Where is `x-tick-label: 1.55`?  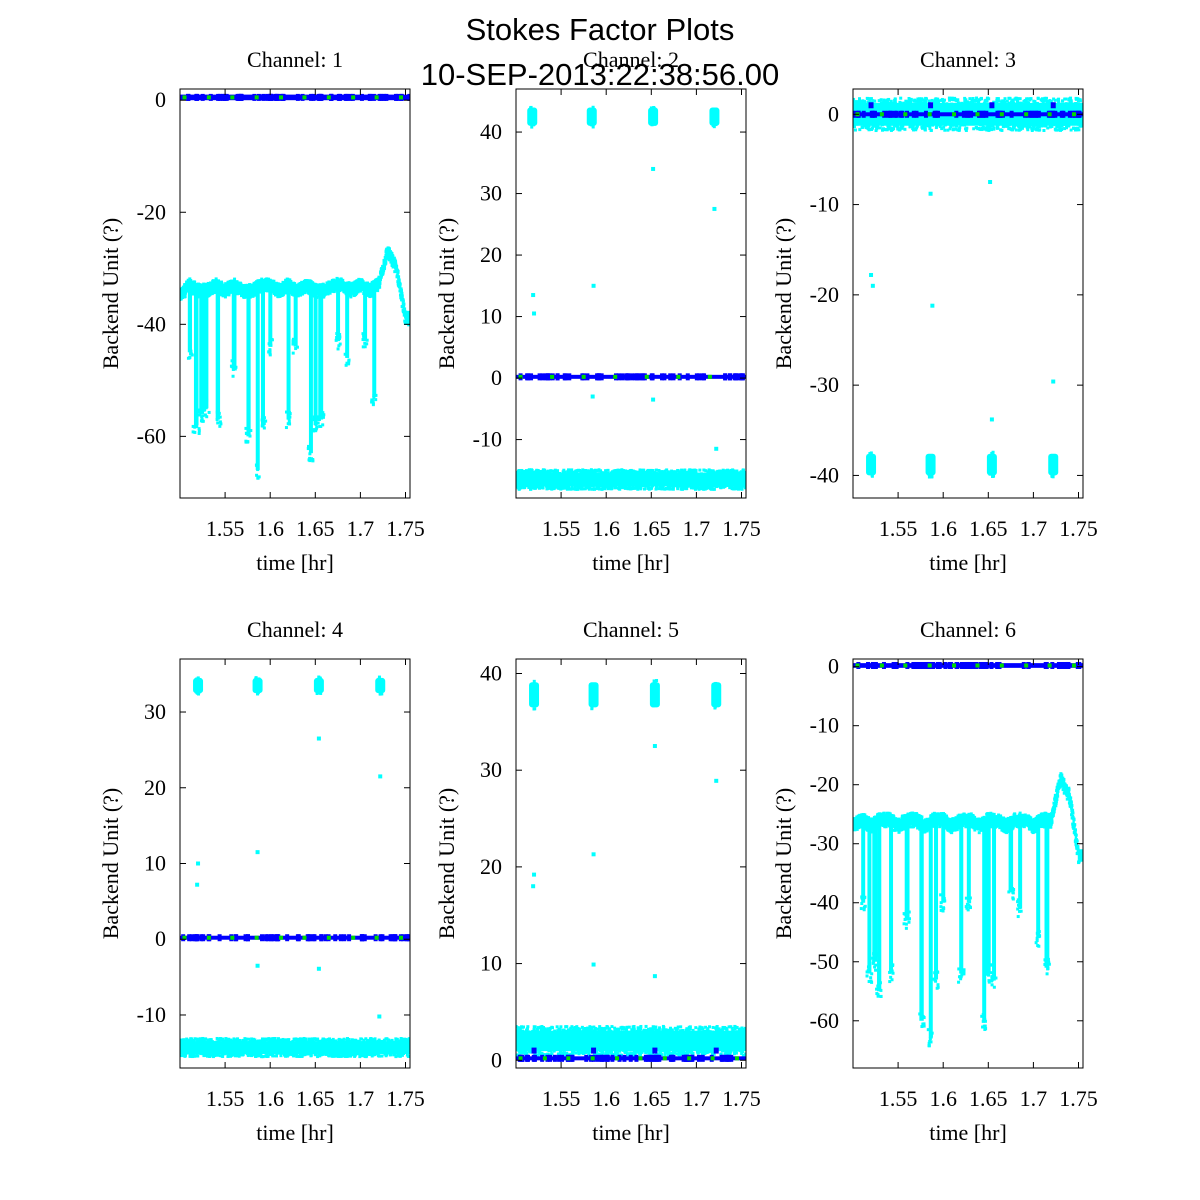
x-tick-label: 1.55 is located at coordinates (225, 528).